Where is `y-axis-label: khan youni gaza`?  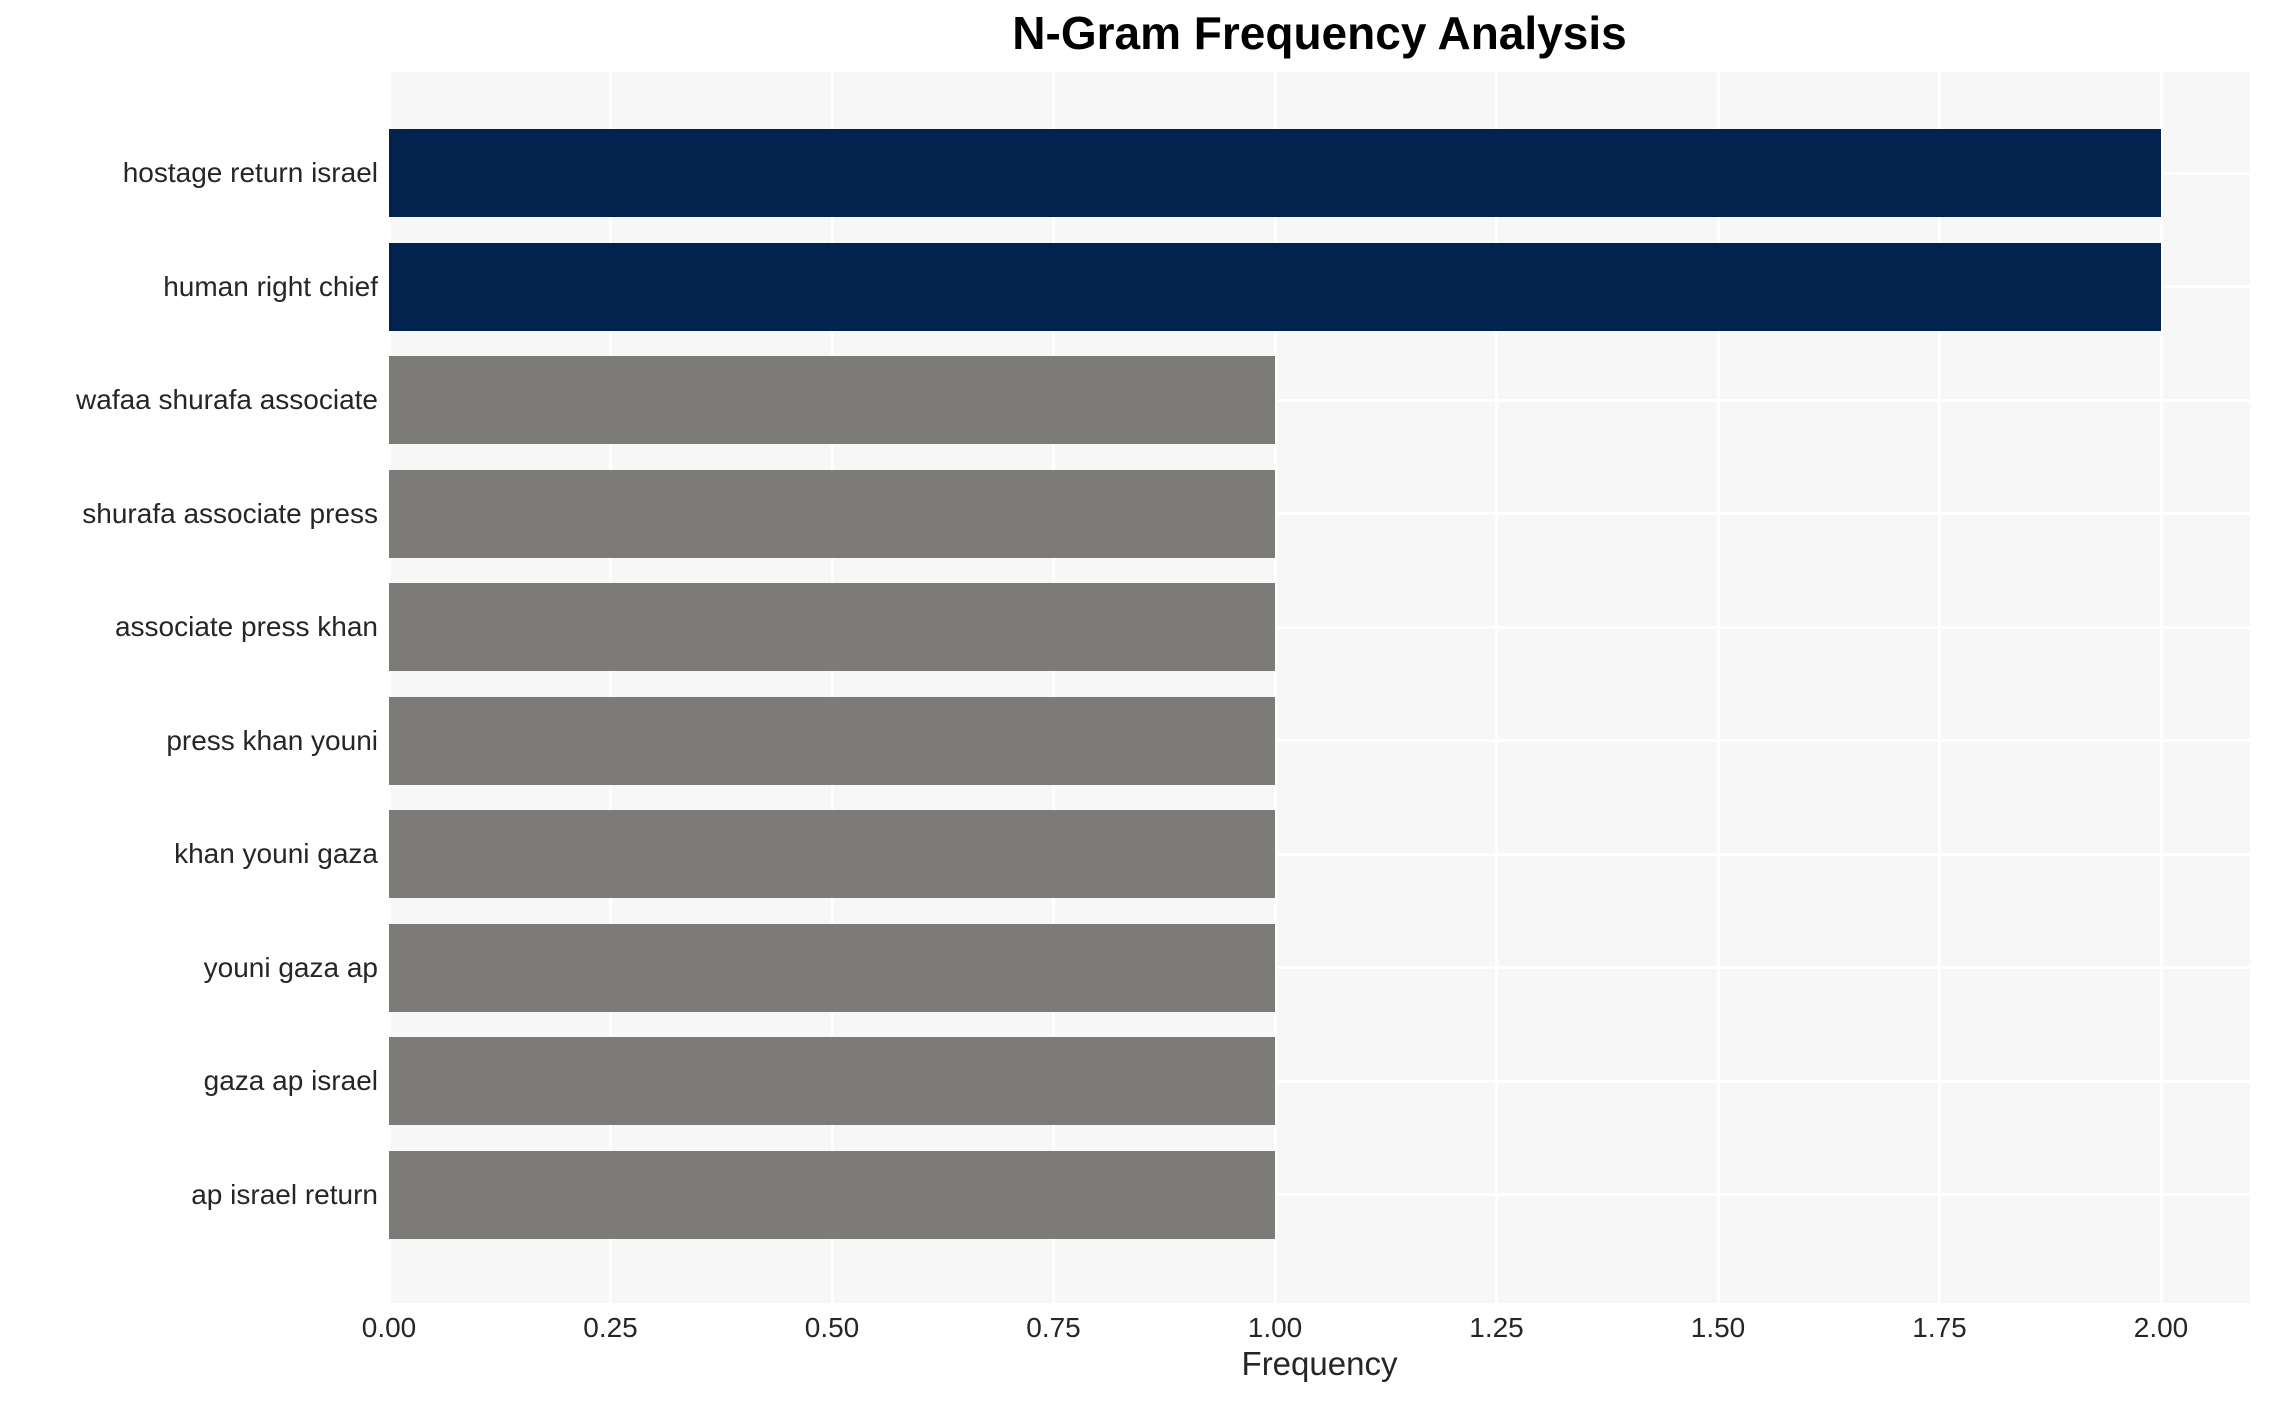
y-axis-label: khan youni gaza is located at coordinates (276, 853).